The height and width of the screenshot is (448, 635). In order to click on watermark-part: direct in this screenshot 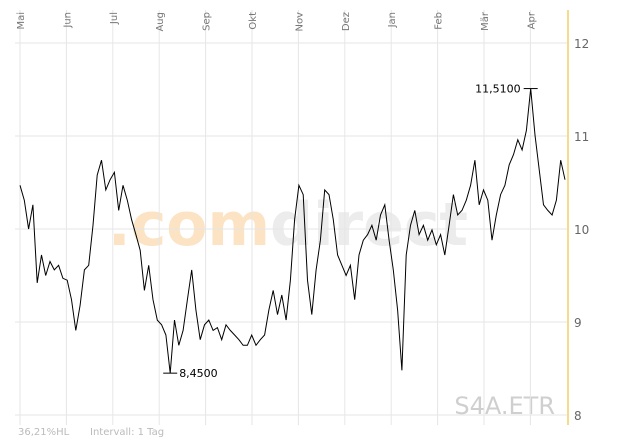, I will do `click(369, 225)`.